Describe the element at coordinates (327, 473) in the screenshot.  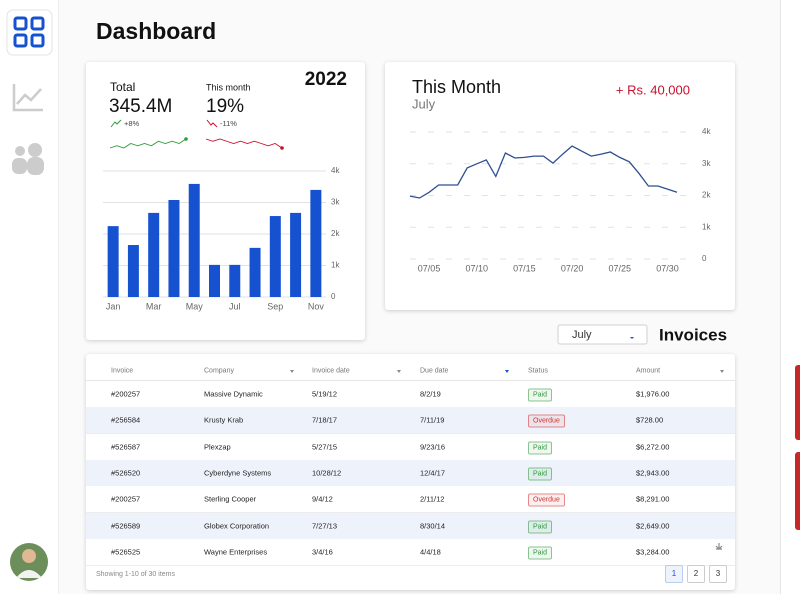
I see `table-cell: 10/28/12` at that location.